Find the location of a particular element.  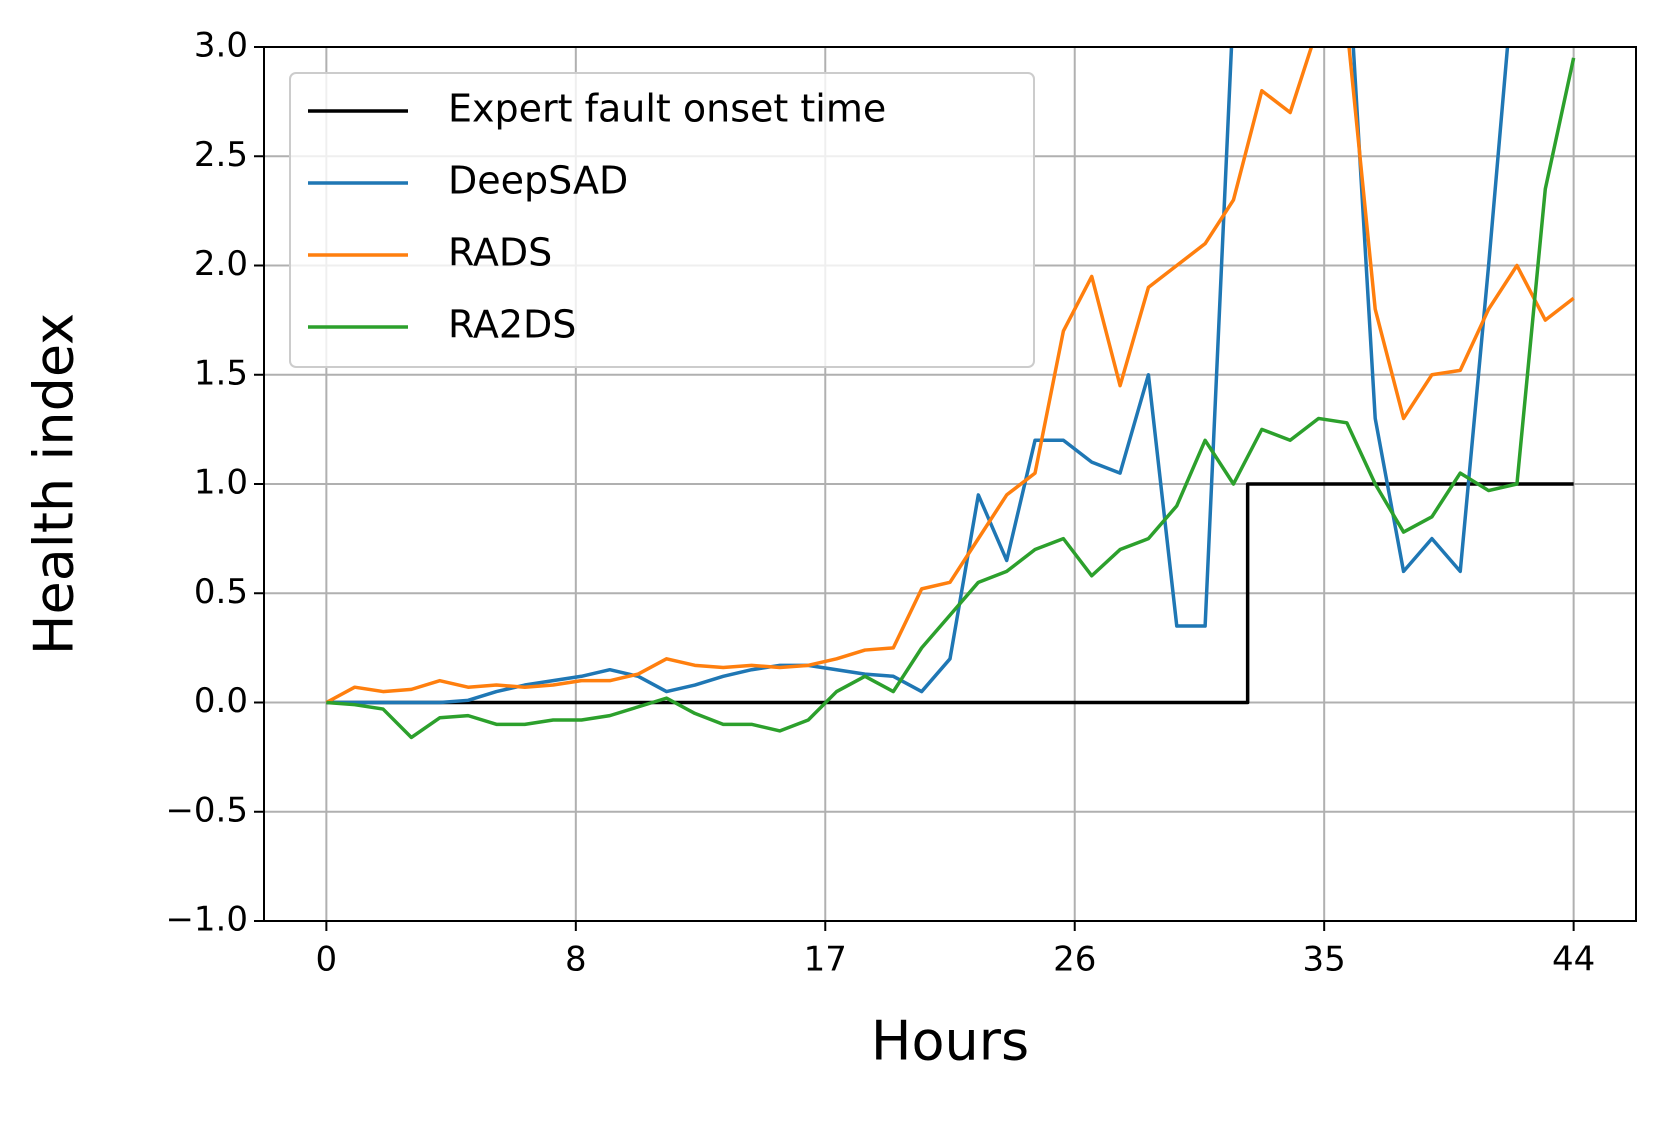

y-tick-label: −1.0 is located at coordinates (206, 920).